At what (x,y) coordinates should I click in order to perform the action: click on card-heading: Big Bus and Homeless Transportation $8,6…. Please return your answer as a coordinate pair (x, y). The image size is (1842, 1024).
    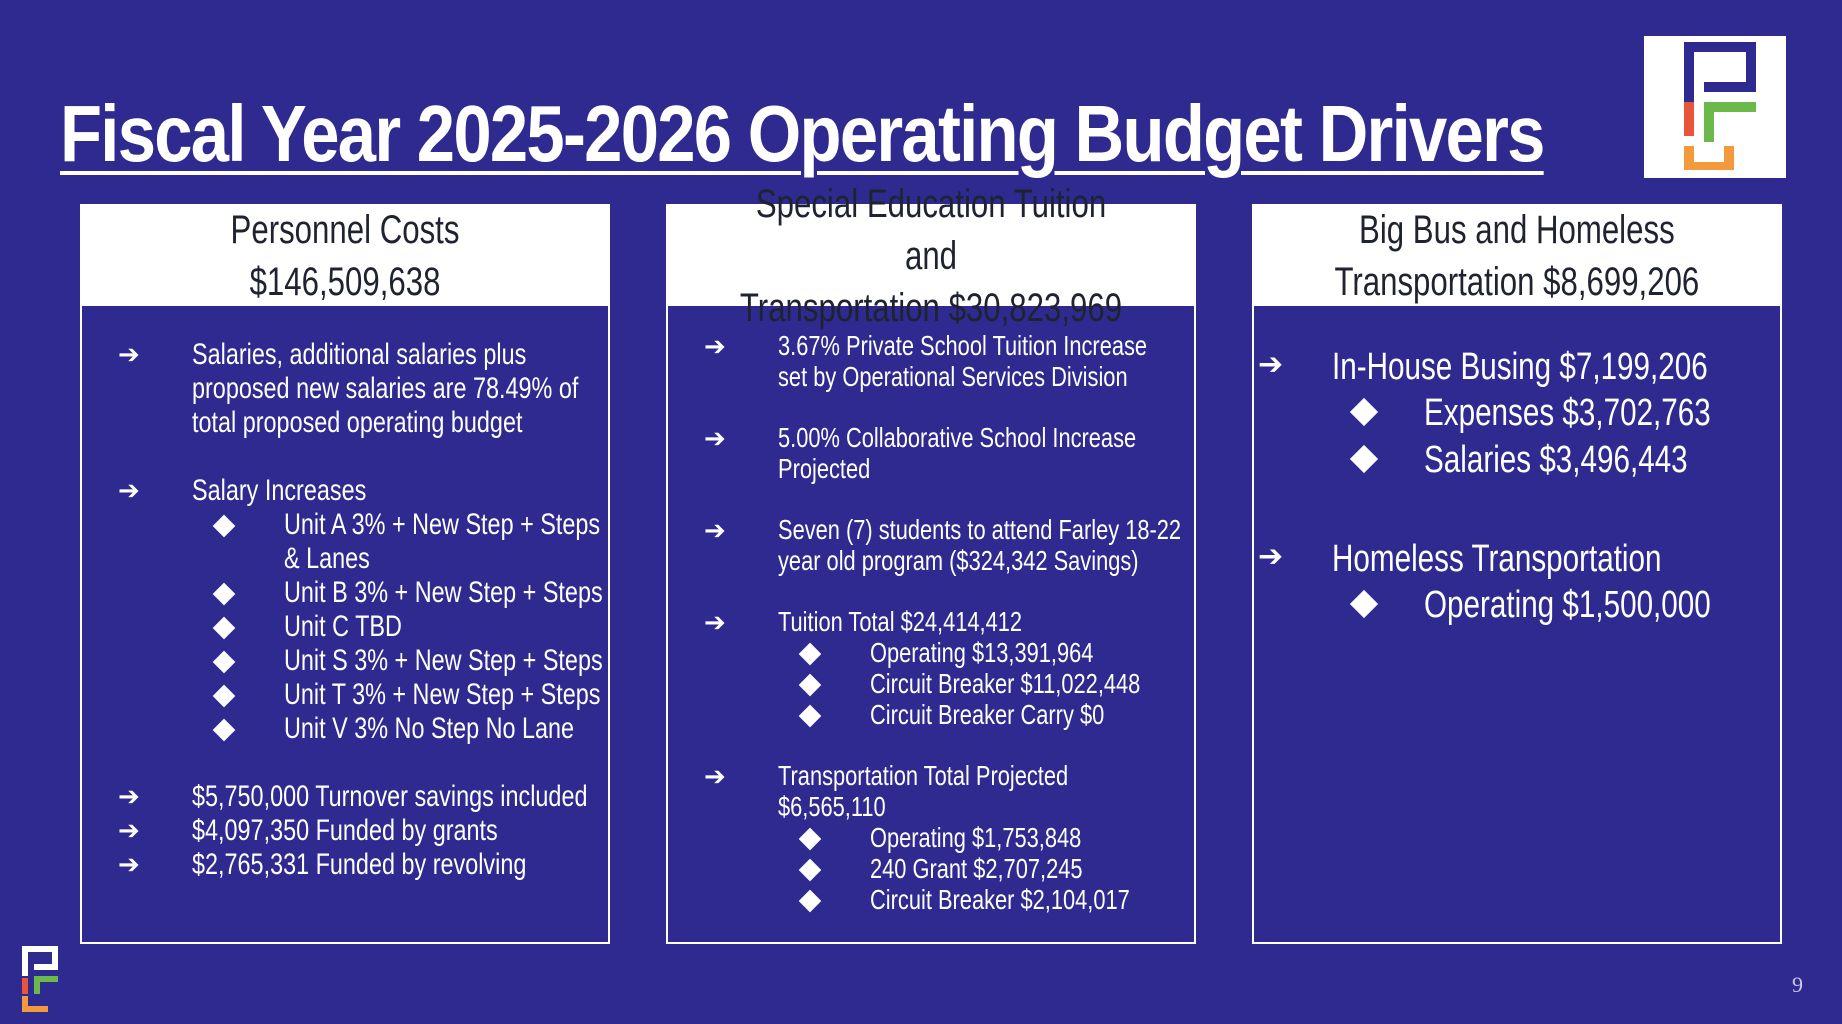
    Looking at the image, I should click on (1517, 256).